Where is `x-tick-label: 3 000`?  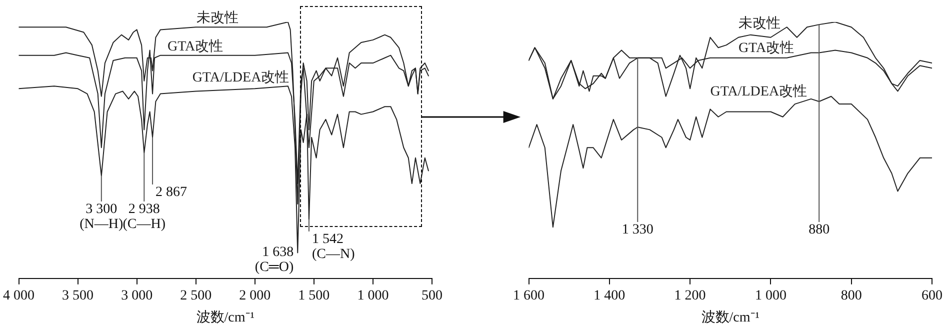 x-tick-label: 3 000 is located at coordinates (137, 296).